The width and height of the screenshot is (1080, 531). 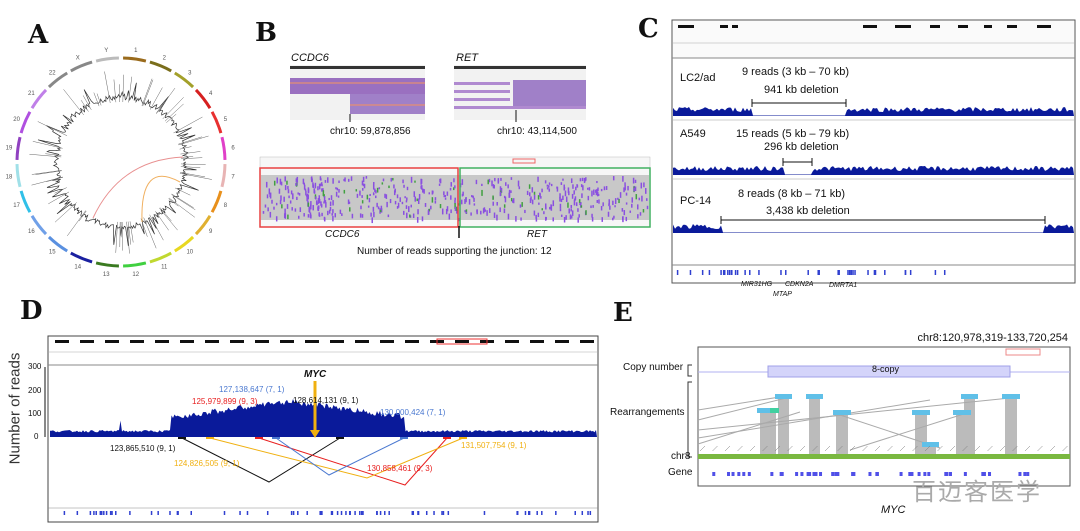 What do you see at coordinates (77, 267) in the screenshot?
I see `chromosome-label: 14` at bounding box center [77, 267].